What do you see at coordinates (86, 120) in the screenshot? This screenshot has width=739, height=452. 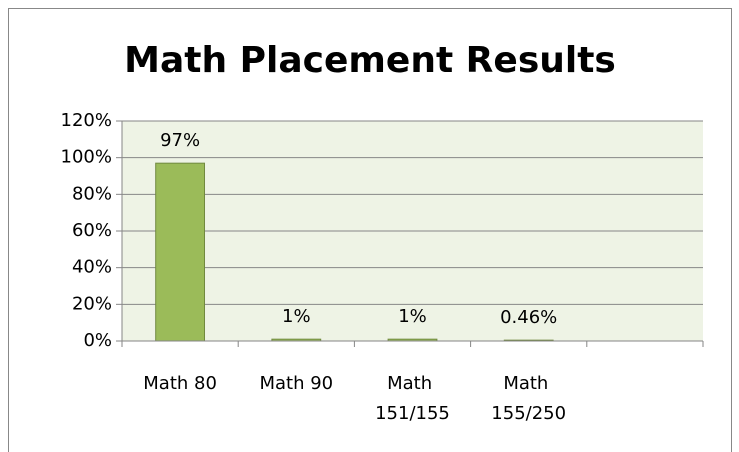 I see `y-tick-label: 120%` at bounding box center [86, 120].